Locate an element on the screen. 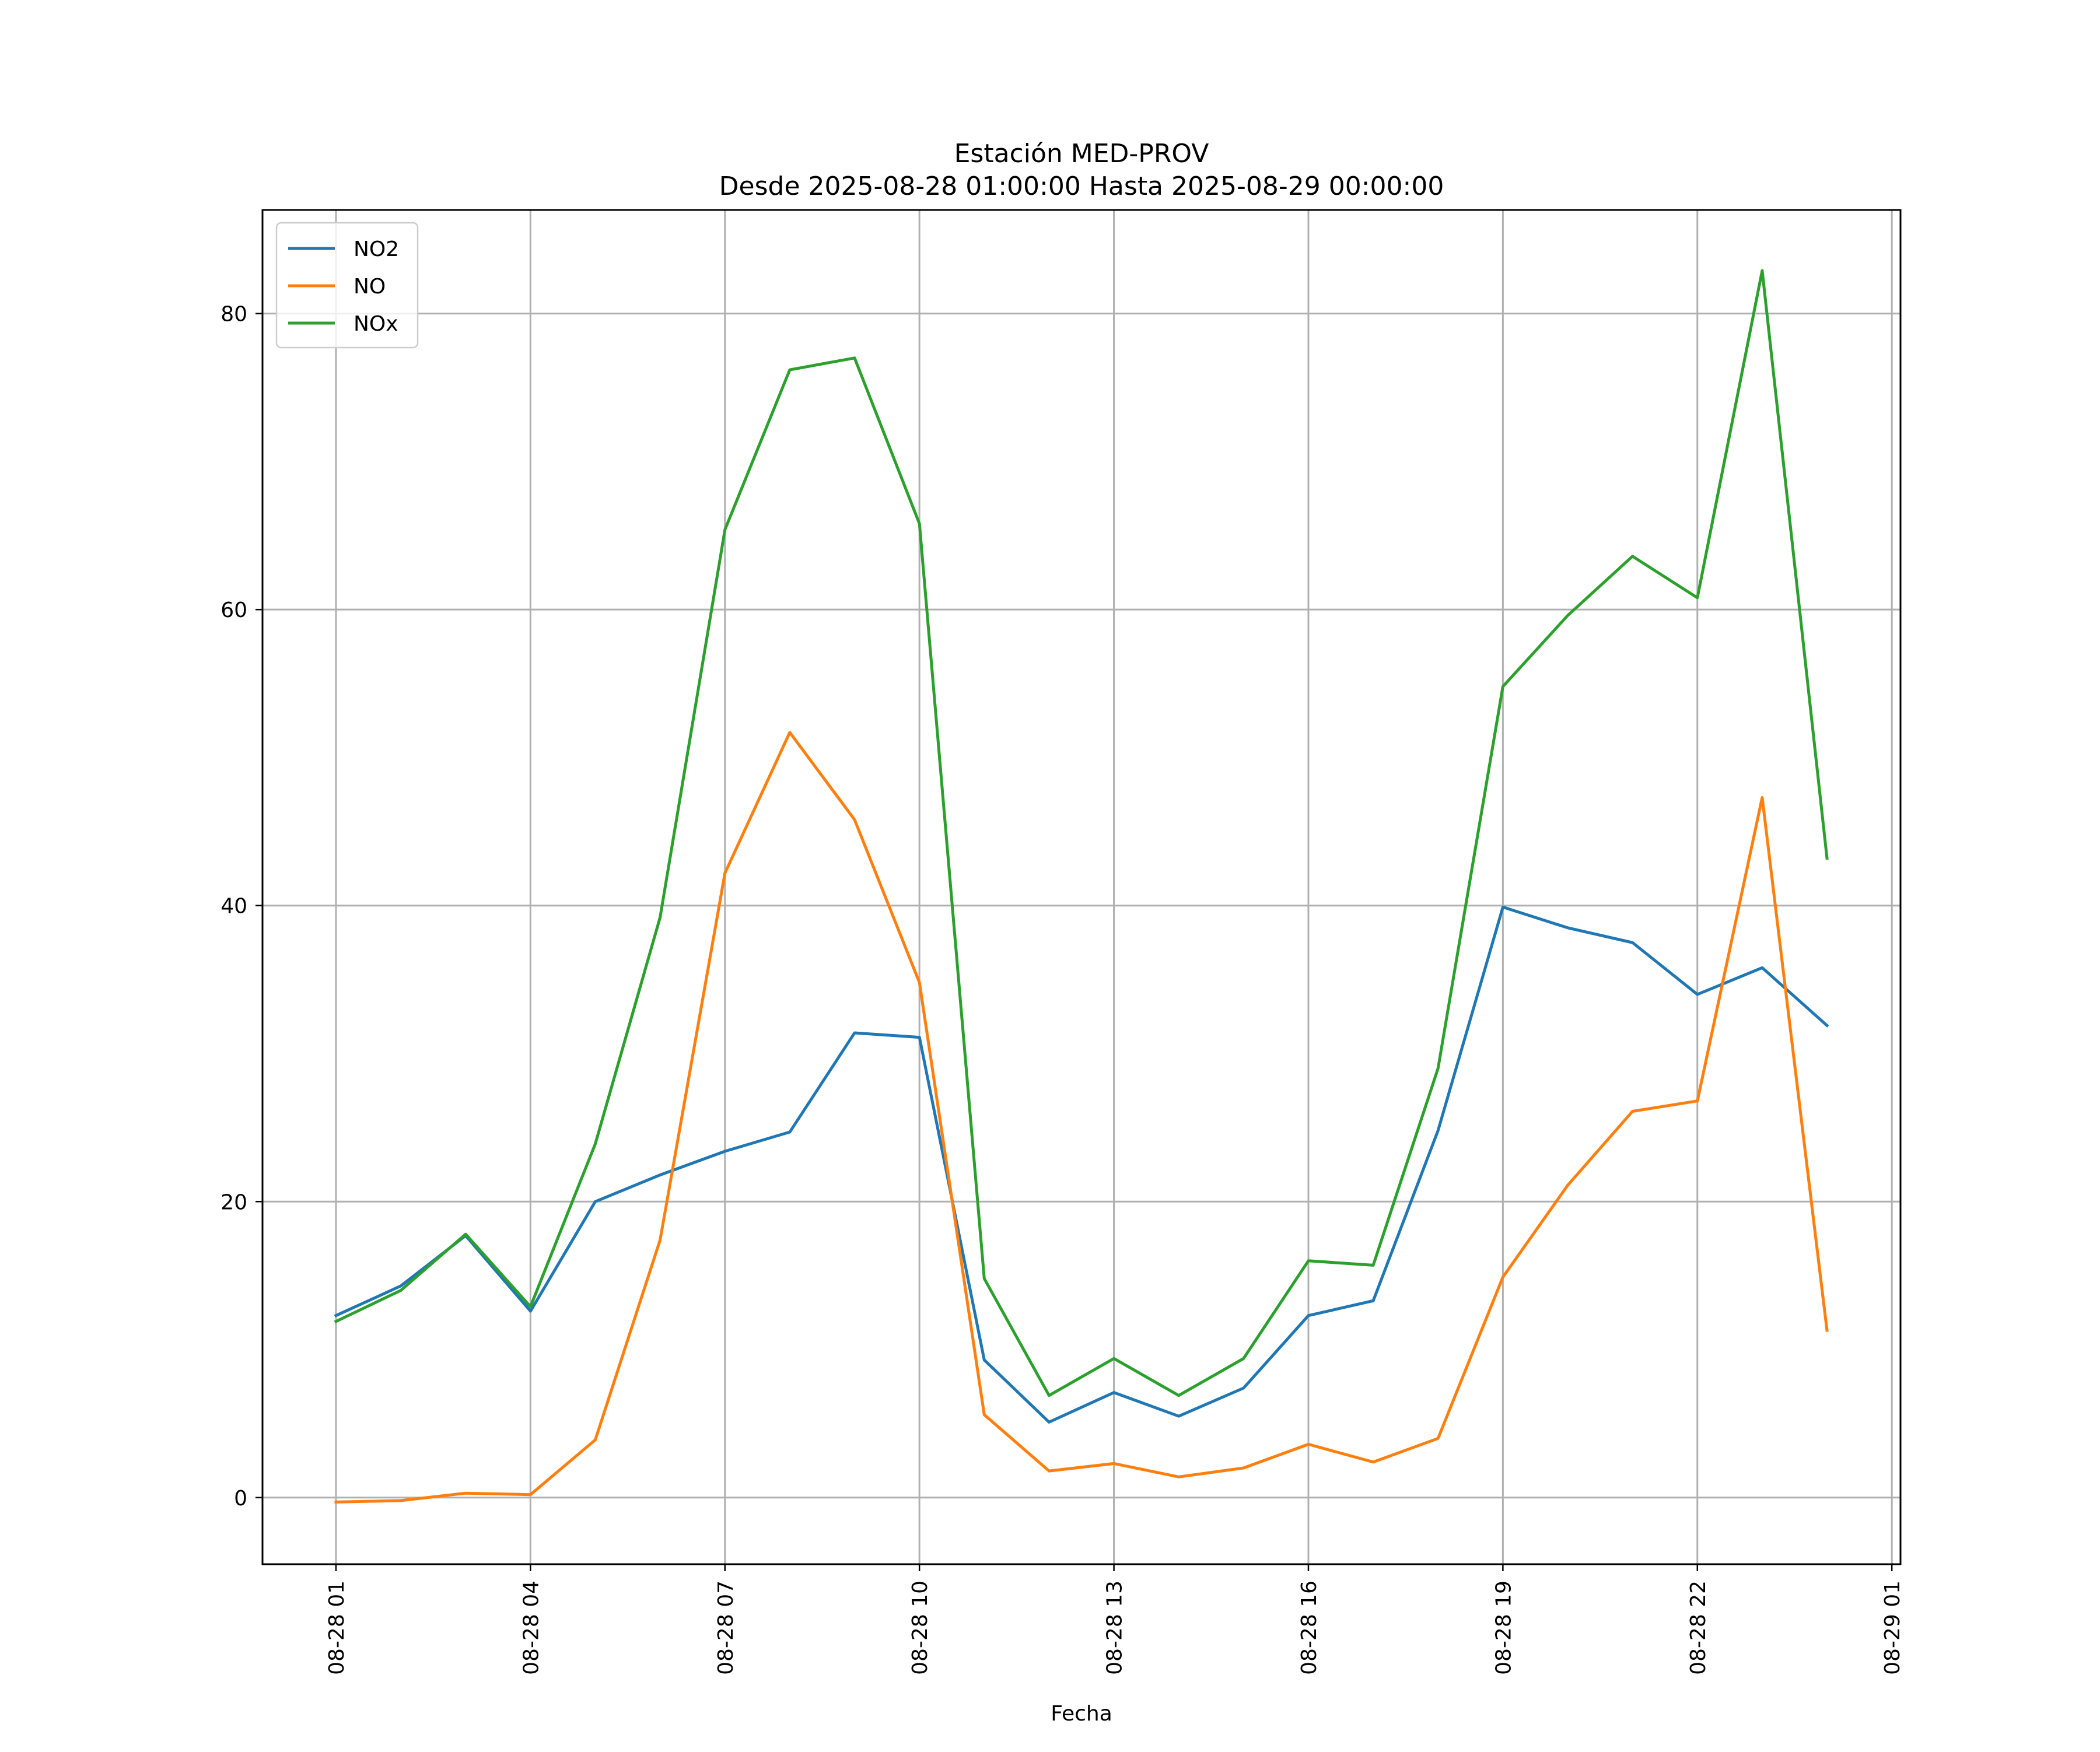  legend-label-nox: NOx is located at coordinates (376, 324).